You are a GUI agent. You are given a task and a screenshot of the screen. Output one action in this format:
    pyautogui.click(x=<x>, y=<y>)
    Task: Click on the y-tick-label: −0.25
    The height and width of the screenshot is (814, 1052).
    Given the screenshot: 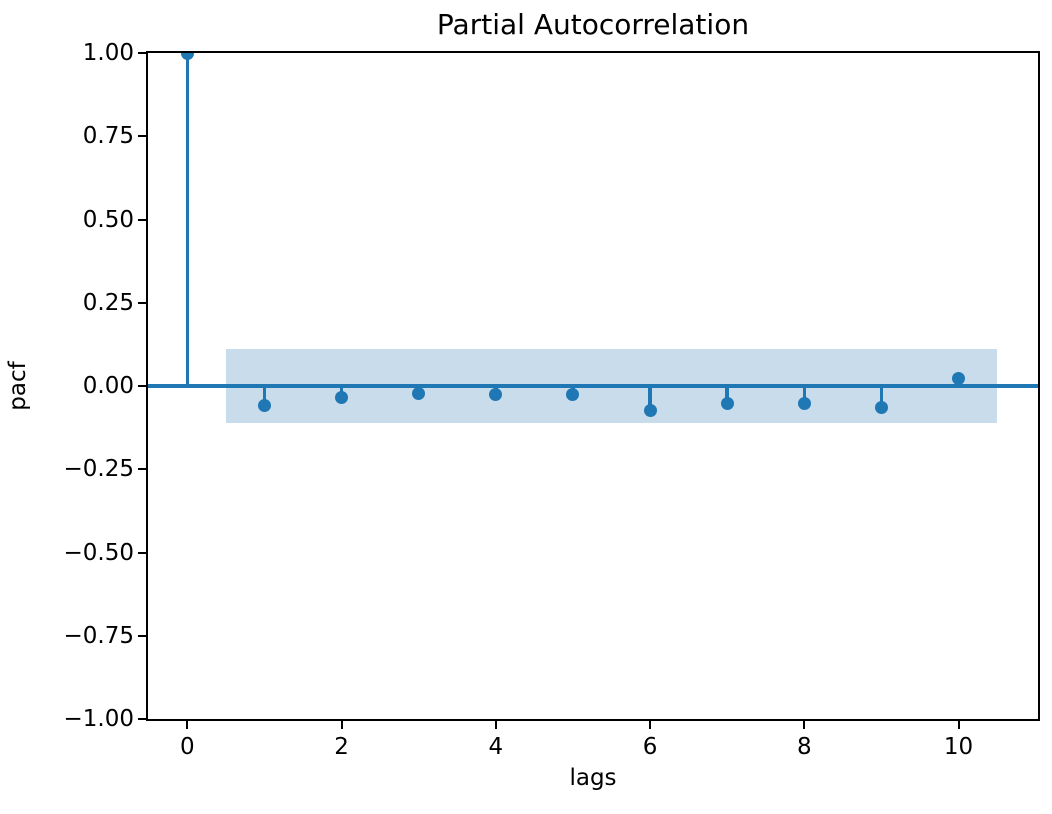 What is the action you would take?
    pyautogui.click(x=98, y=469)
    